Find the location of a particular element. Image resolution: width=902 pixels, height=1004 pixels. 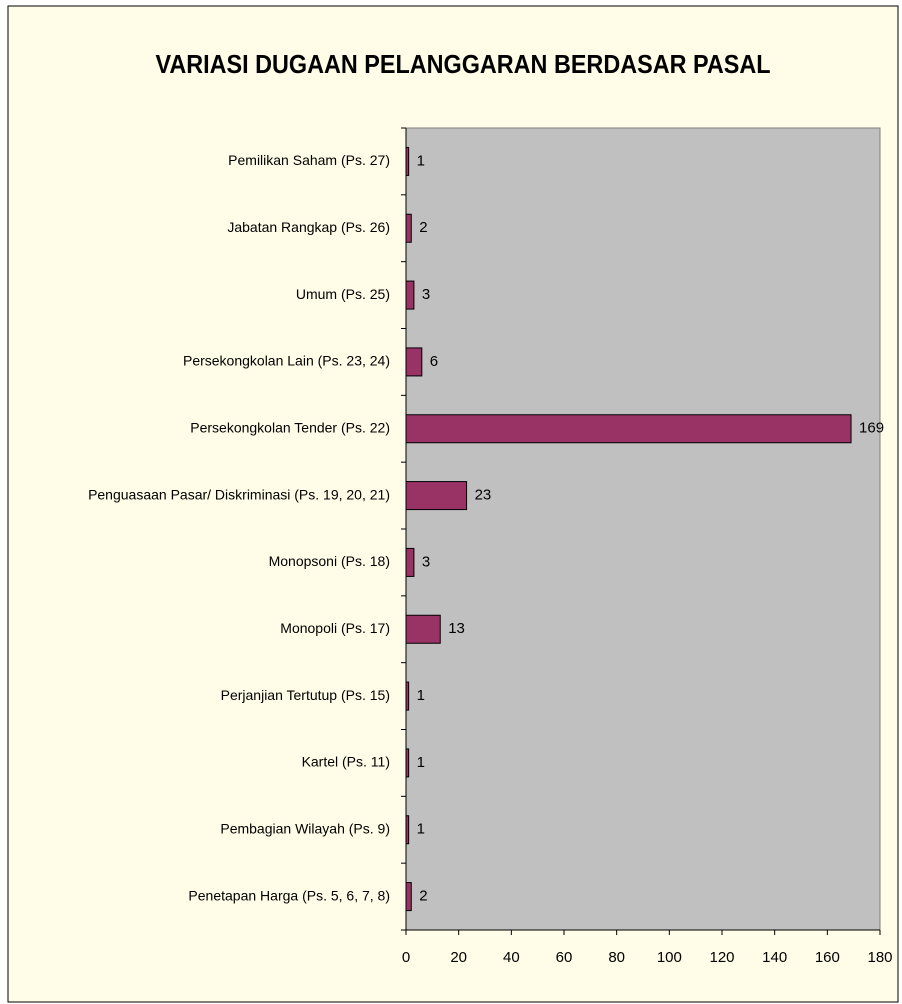

data-label: 13 is located at coordinates (456, 628).